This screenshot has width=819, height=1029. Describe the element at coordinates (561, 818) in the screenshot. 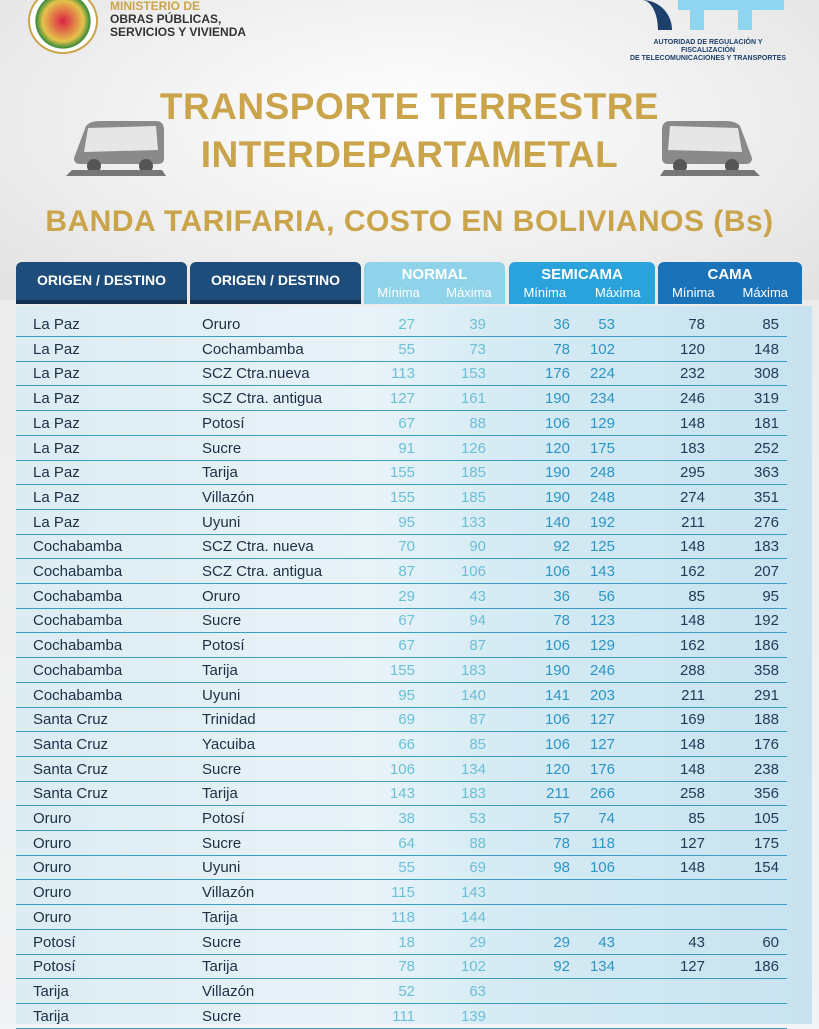

I see `semicama-min-cell: 57` at that location.